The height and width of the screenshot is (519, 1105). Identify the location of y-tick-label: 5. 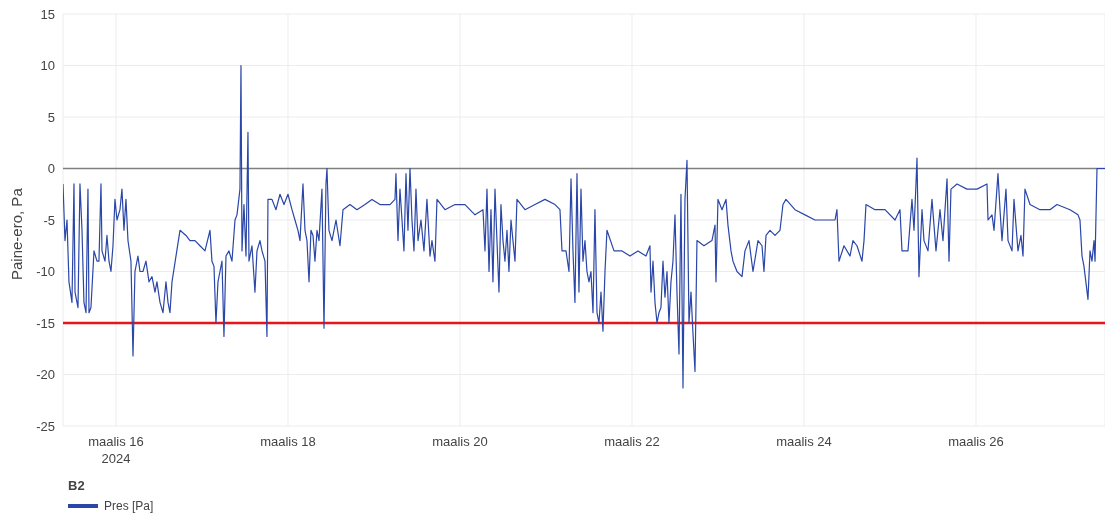
(51, 117).